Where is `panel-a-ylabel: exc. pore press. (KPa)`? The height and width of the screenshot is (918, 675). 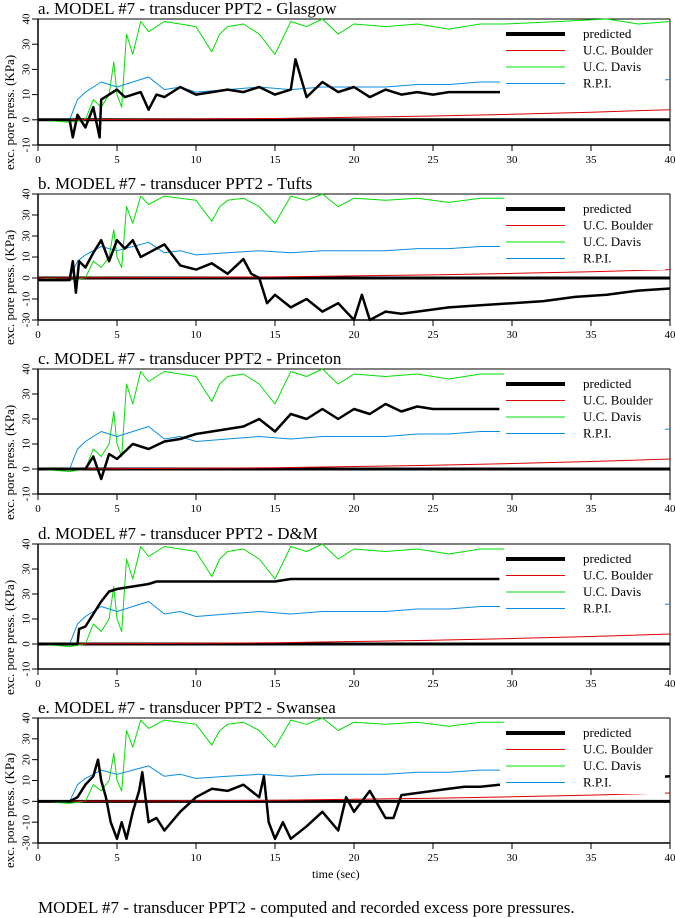 panel-a-ylabel: exc. pore press. (KPa) is located at coordinates (9, 112).